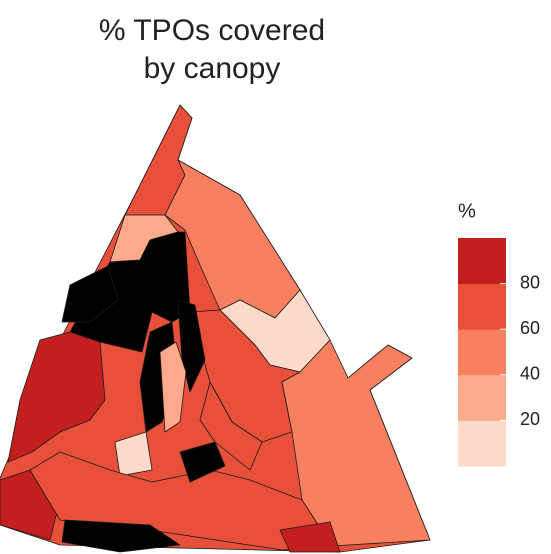 The image size is (551, 554). Describe the element at coordinates (467, 211) in the screenshot. I see `legend-title: %` at that location.